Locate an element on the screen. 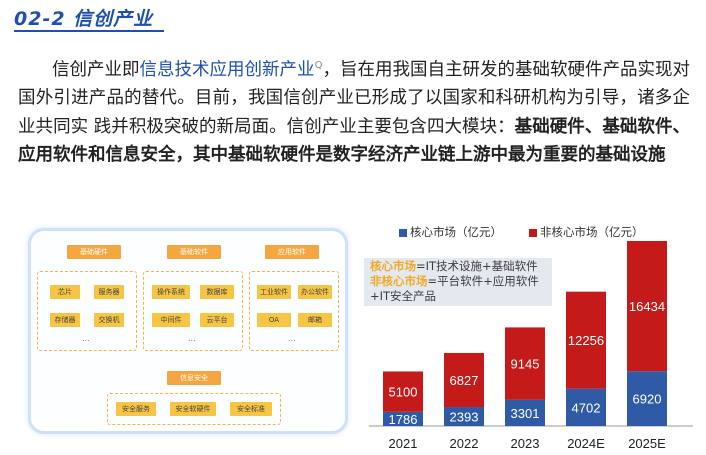 The width and height of the screenshot is (706, 455). noncore-bar-2022 is located at coordinates (464, 380).